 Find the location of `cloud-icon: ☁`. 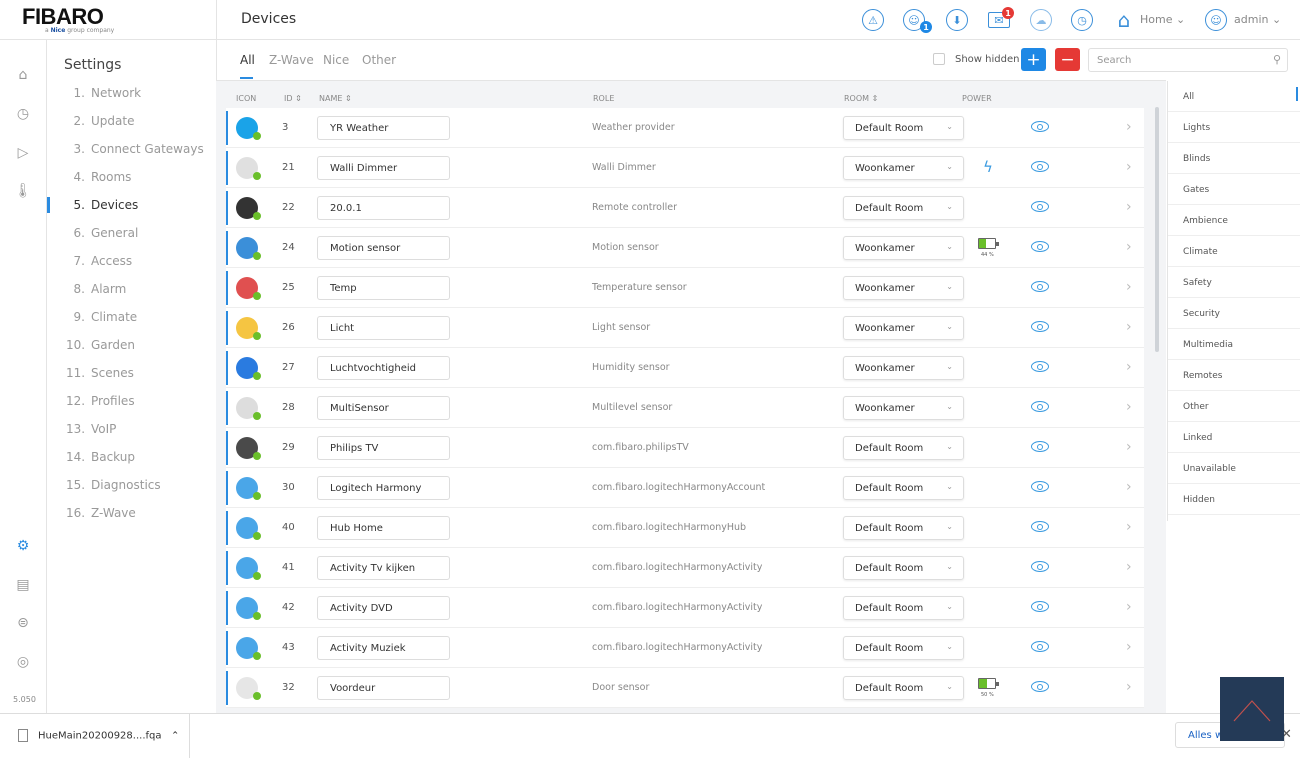

cloud-icon: ☁ is located at coordinates (1041, 20).